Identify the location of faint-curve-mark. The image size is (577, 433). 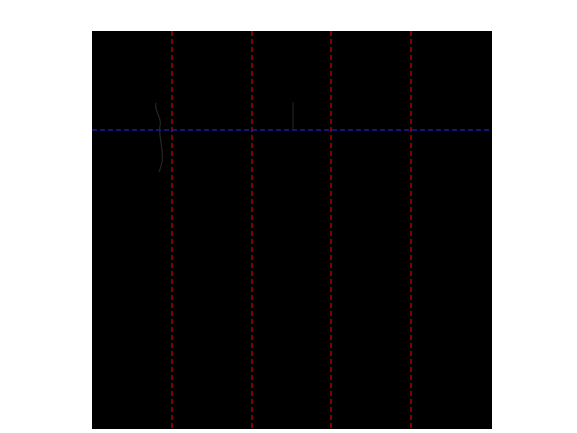
(159, 137).